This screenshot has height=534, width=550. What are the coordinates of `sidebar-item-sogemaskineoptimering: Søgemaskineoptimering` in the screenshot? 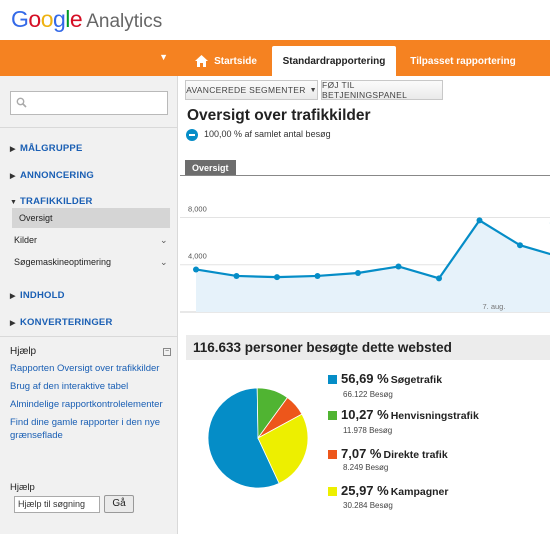 It's located at (62, 262).